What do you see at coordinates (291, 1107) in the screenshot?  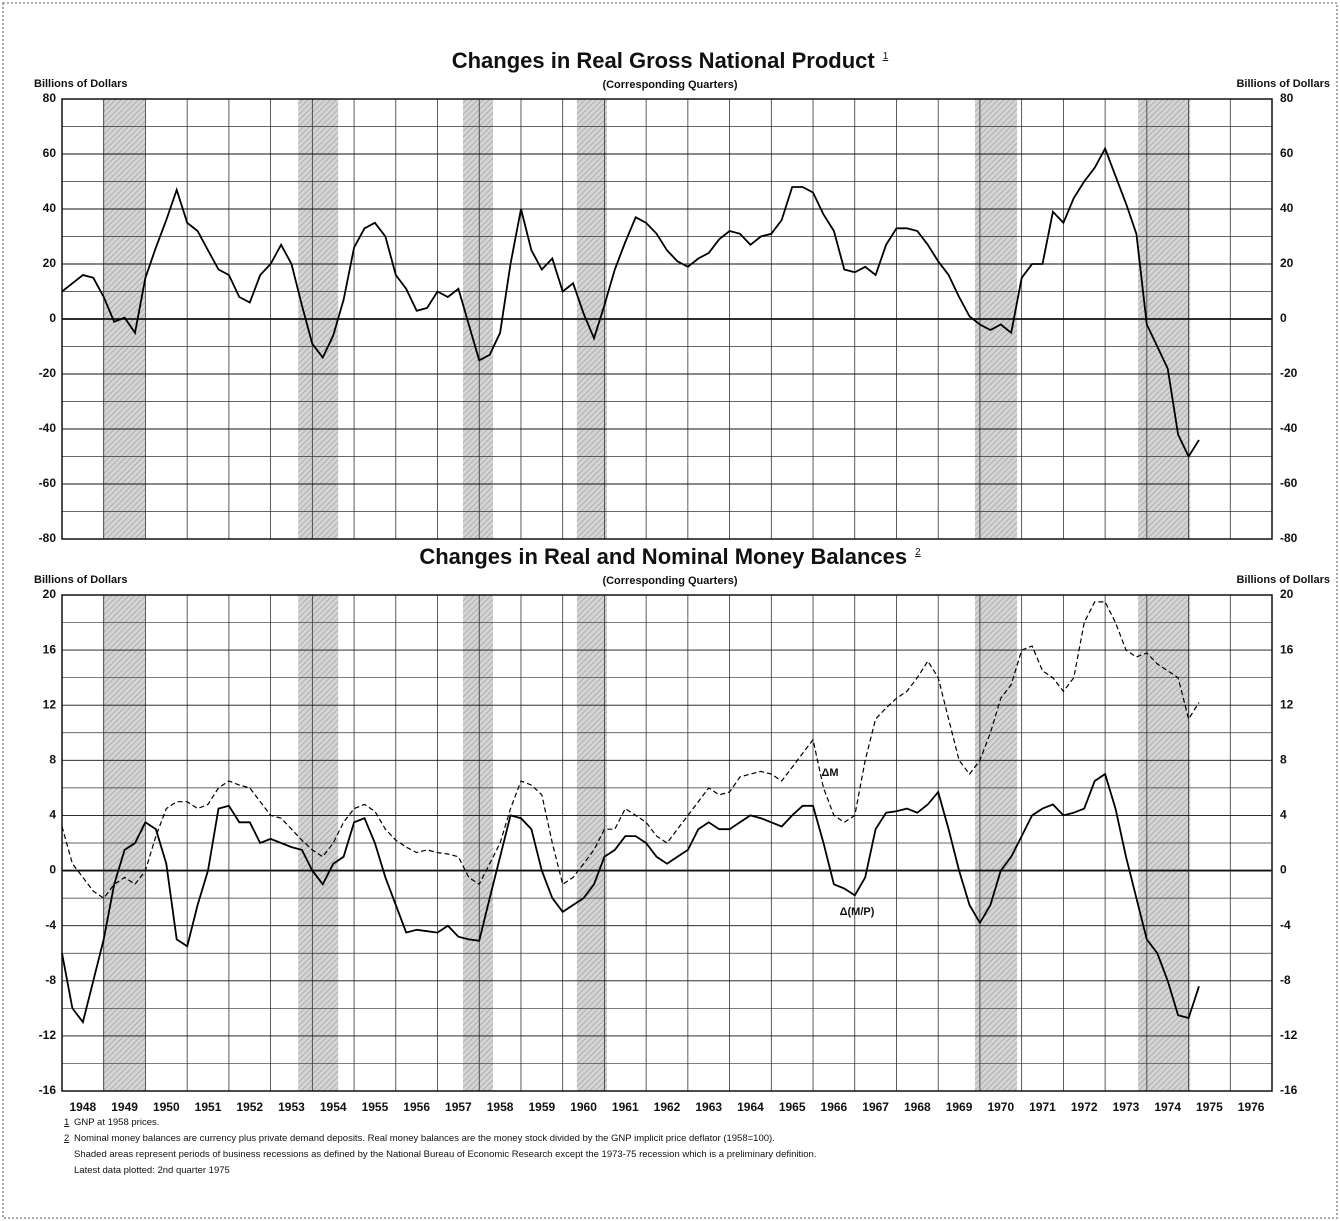 I see `x-tick-label: 1953` at bounding box center [291, 1107].